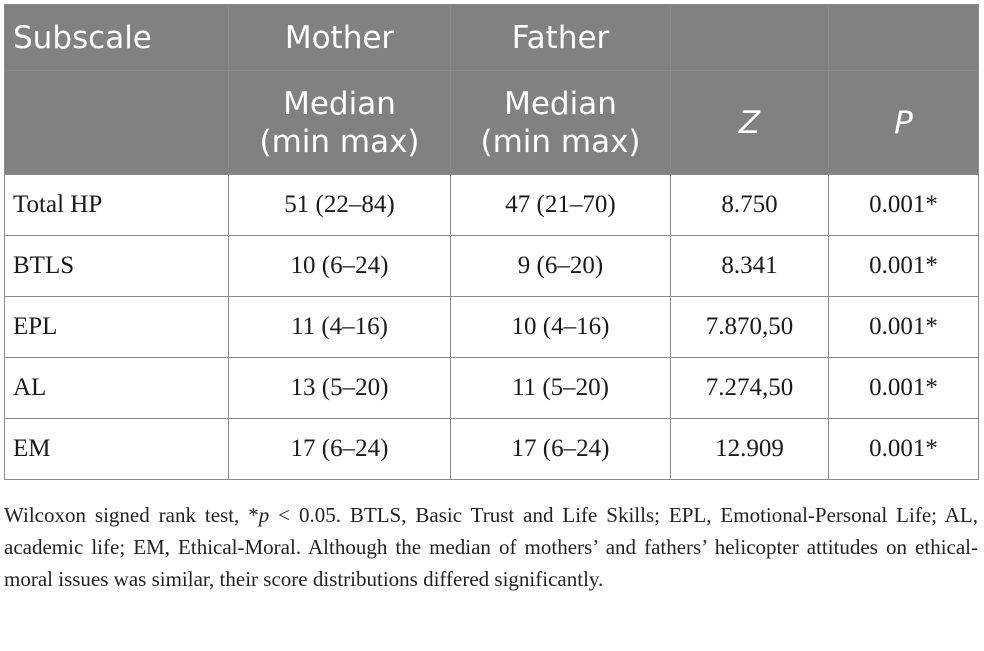 The image size is (984, 651). What do you see at coordinates (339, 37) in the screenshot?
I see `header-mother: Mother` at bounding box center [339, 37].